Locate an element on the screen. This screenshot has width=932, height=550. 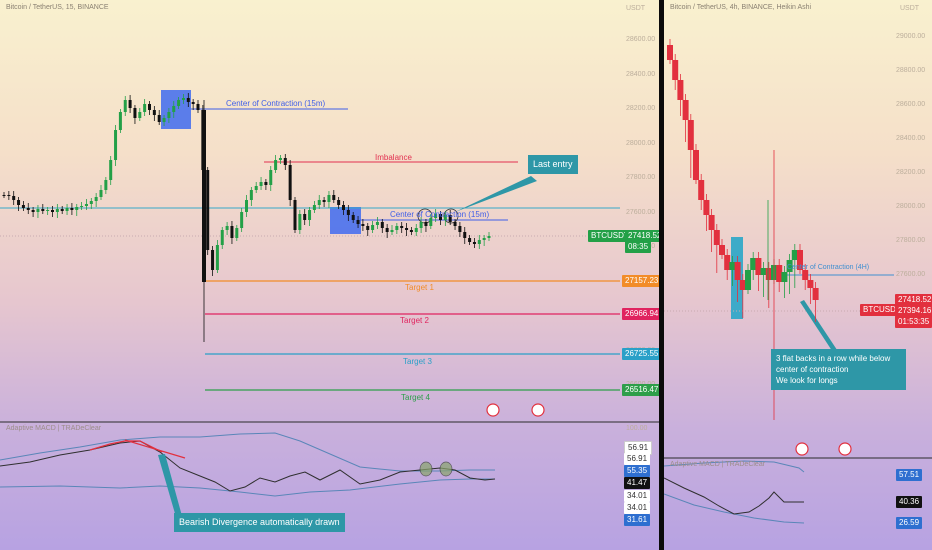
right-ind-value-3: 26.59 is located at coordinates (909, 523).